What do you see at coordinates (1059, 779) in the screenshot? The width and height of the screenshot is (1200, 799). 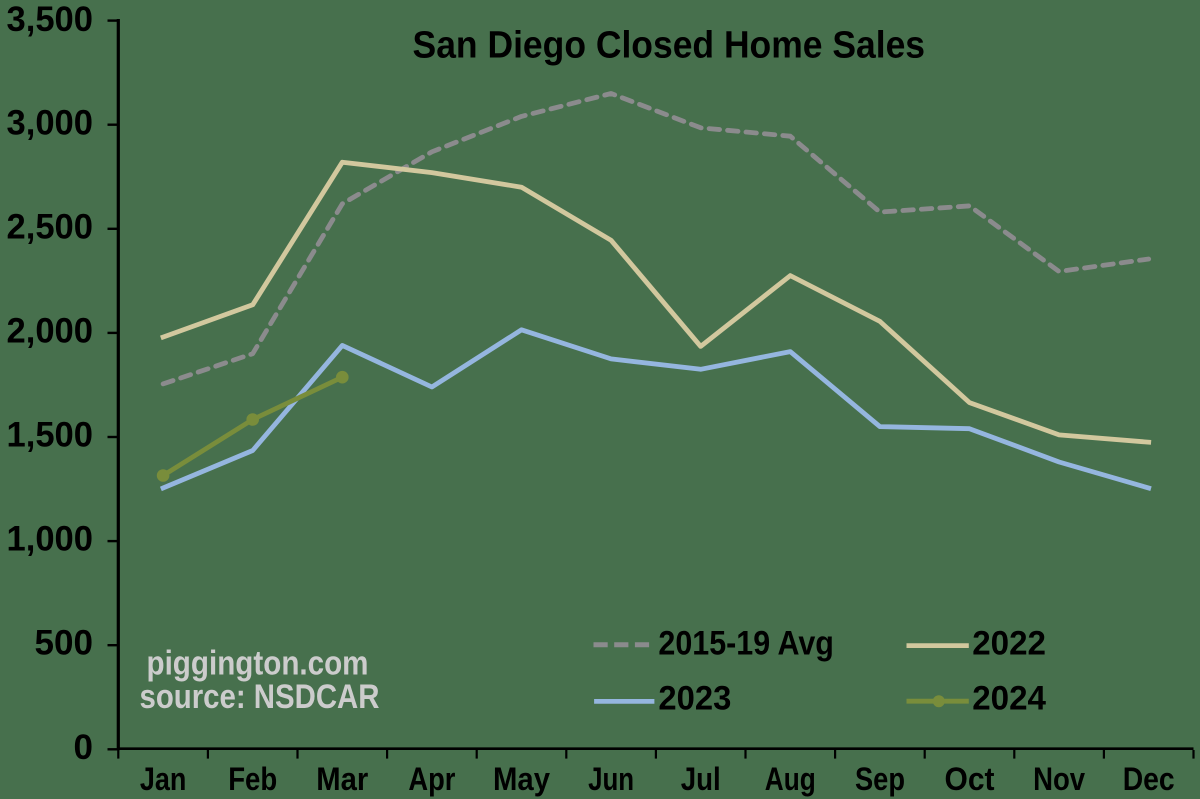 I see `svg-text: Nov` at bounding box center [1059, 779].